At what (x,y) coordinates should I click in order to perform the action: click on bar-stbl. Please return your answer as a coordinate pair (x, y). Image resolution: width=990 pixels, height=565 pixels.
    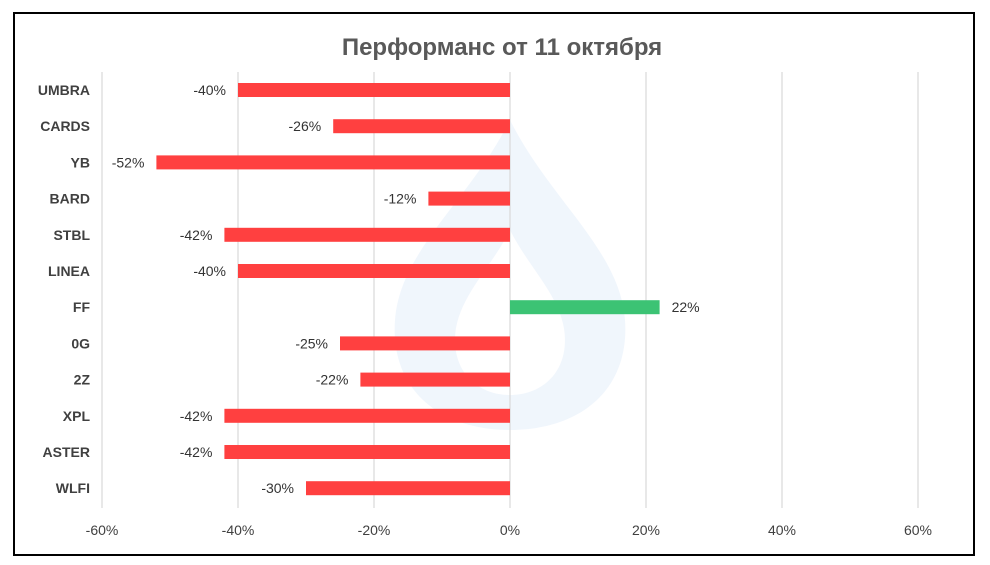
    Looking at the image, I should click on (367, 234).